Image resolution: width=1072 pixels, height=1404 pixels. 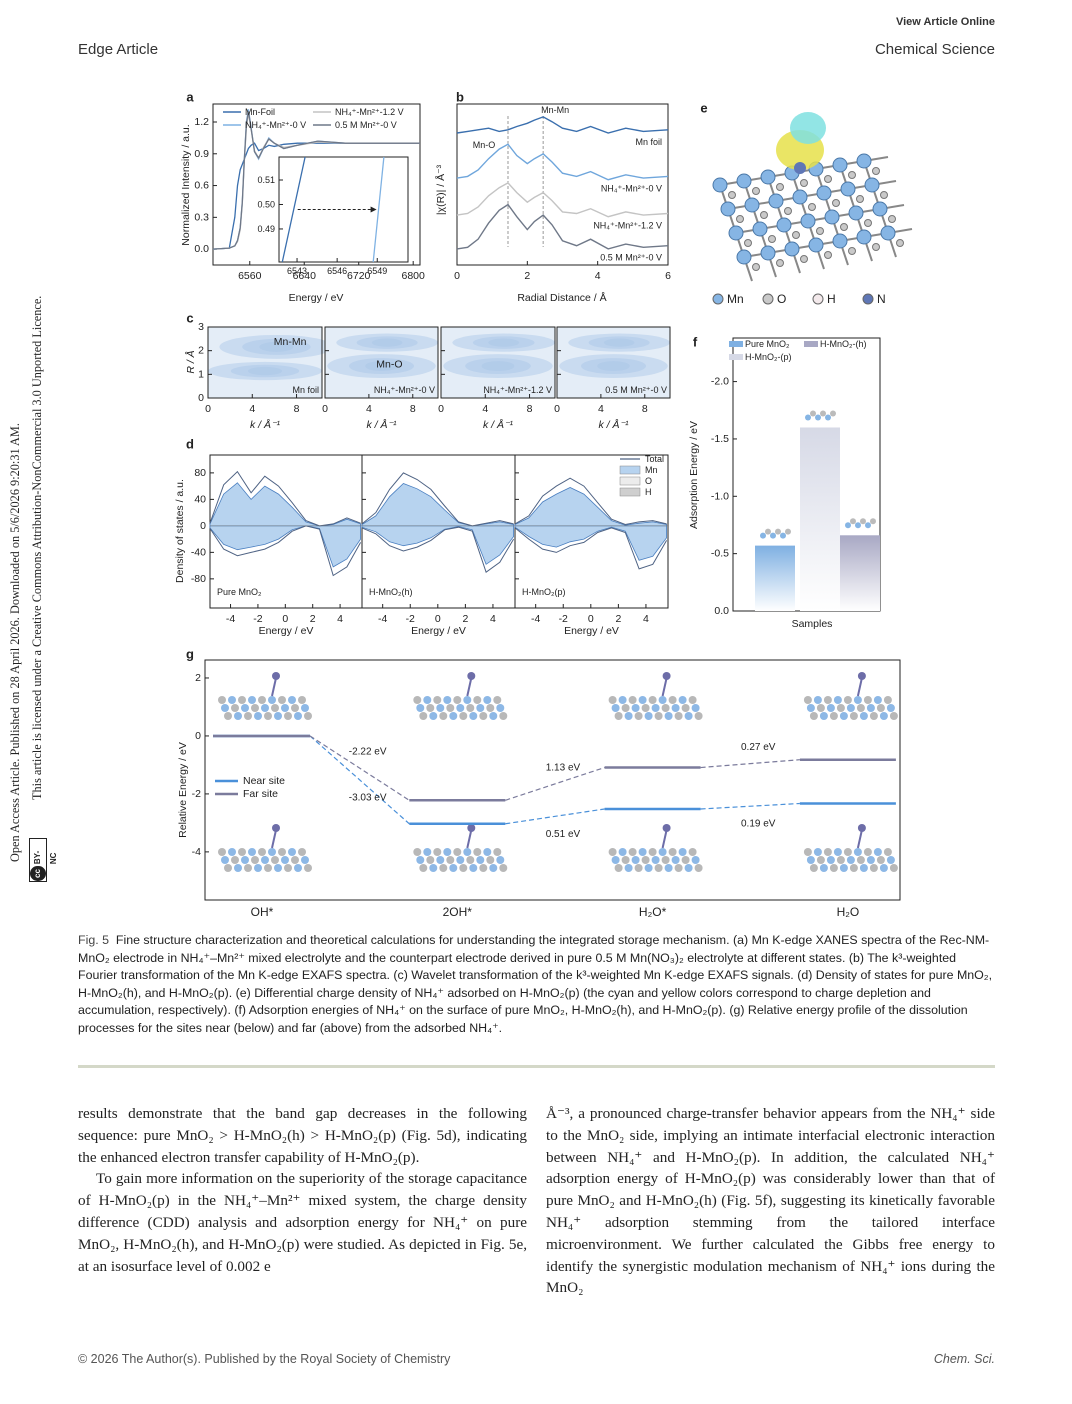 What do you see at coordinates (43, 860) in the screenshot?
I see `licence-badge: cc BY-NC` at bounding box center [43, 860].